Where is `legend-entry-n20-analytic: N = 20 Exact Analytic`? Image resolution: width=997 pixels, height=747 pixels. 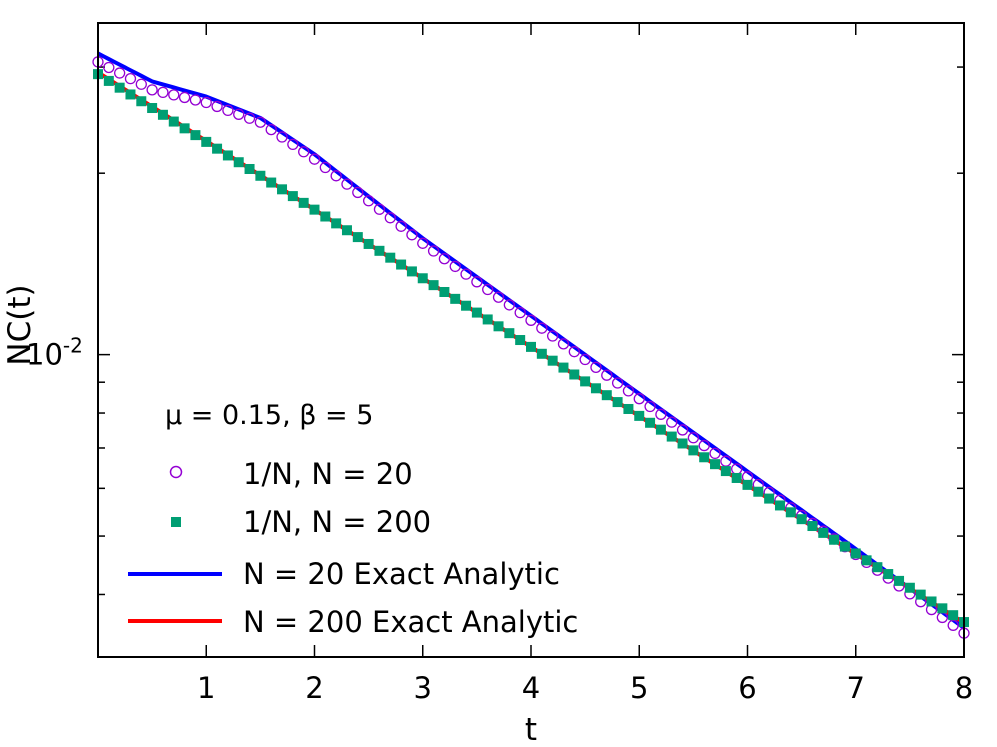
legend-entry-n20-analytic: N = 20 Exact Analytic is located at coordinates (344, 574).